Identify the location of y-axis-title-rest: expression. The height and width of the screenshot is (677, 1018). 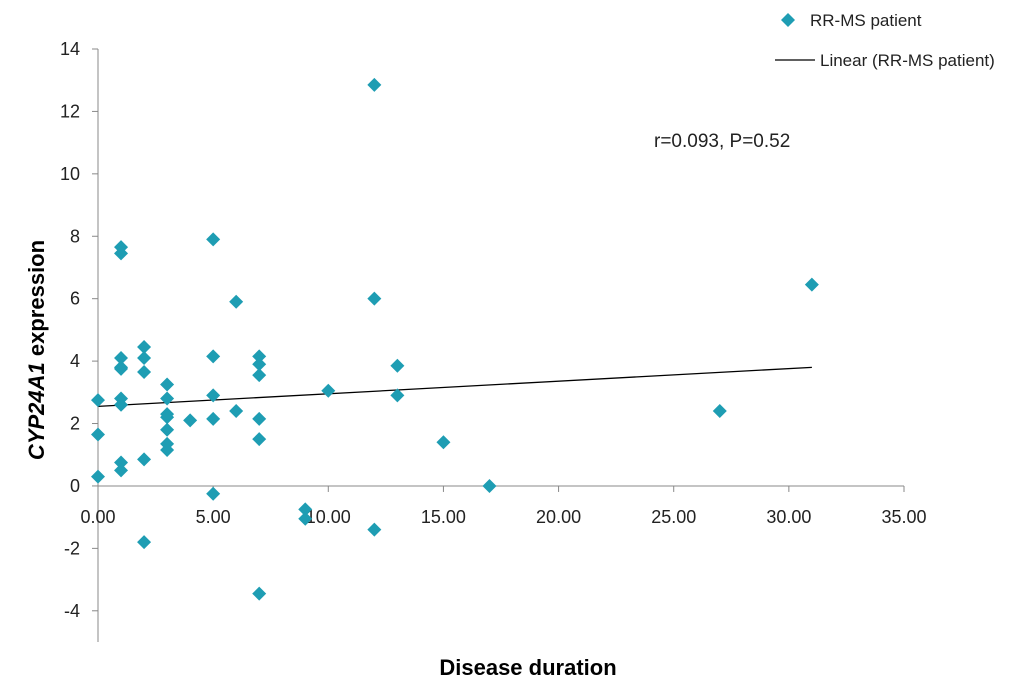
(36, 301).